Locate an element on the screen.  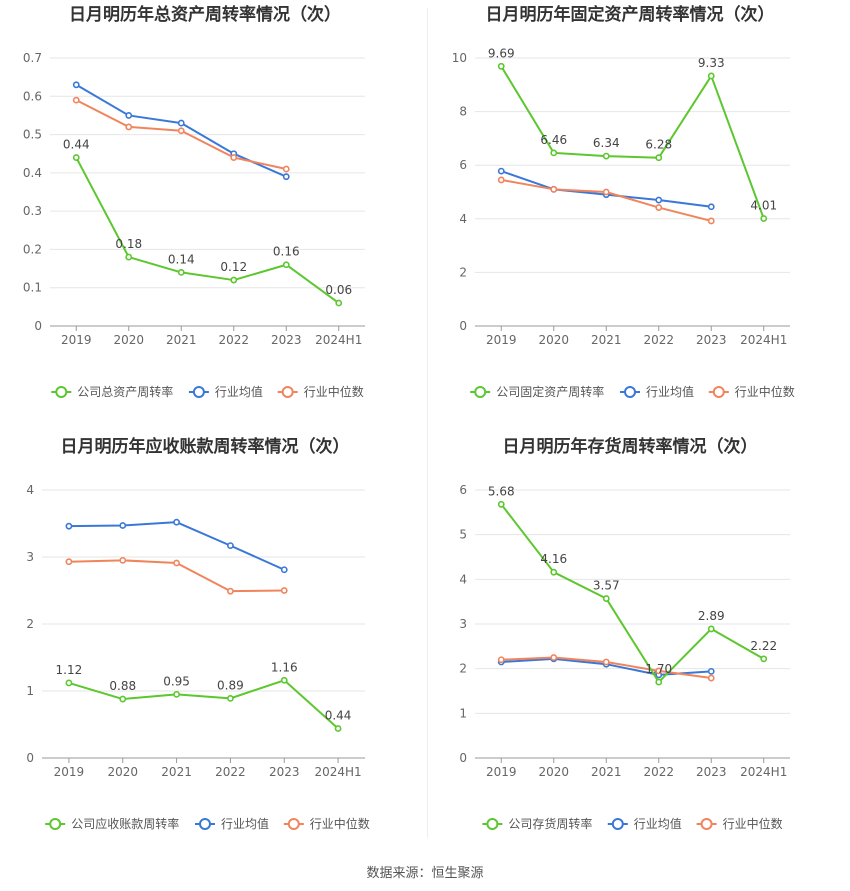
data-label: 0.12 is located at coordinates (233, 267).